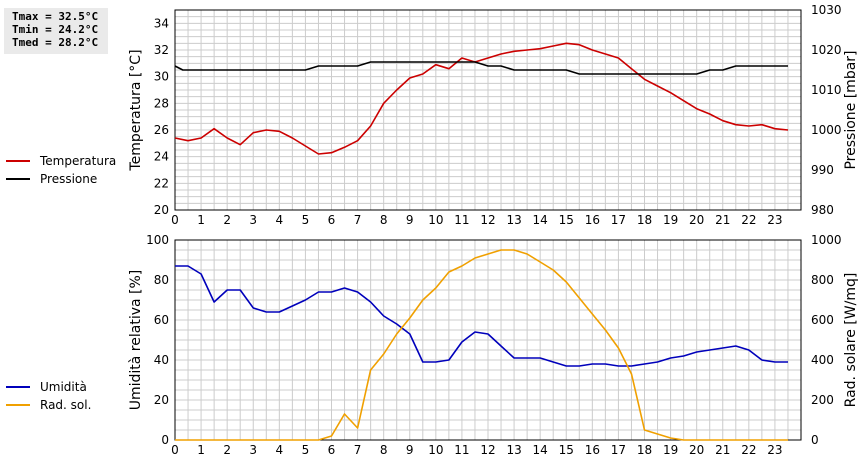 The width and height of the screenshot is (860, 460). I want to click on chart1-x-tick-label: 2, so click(227, 220).